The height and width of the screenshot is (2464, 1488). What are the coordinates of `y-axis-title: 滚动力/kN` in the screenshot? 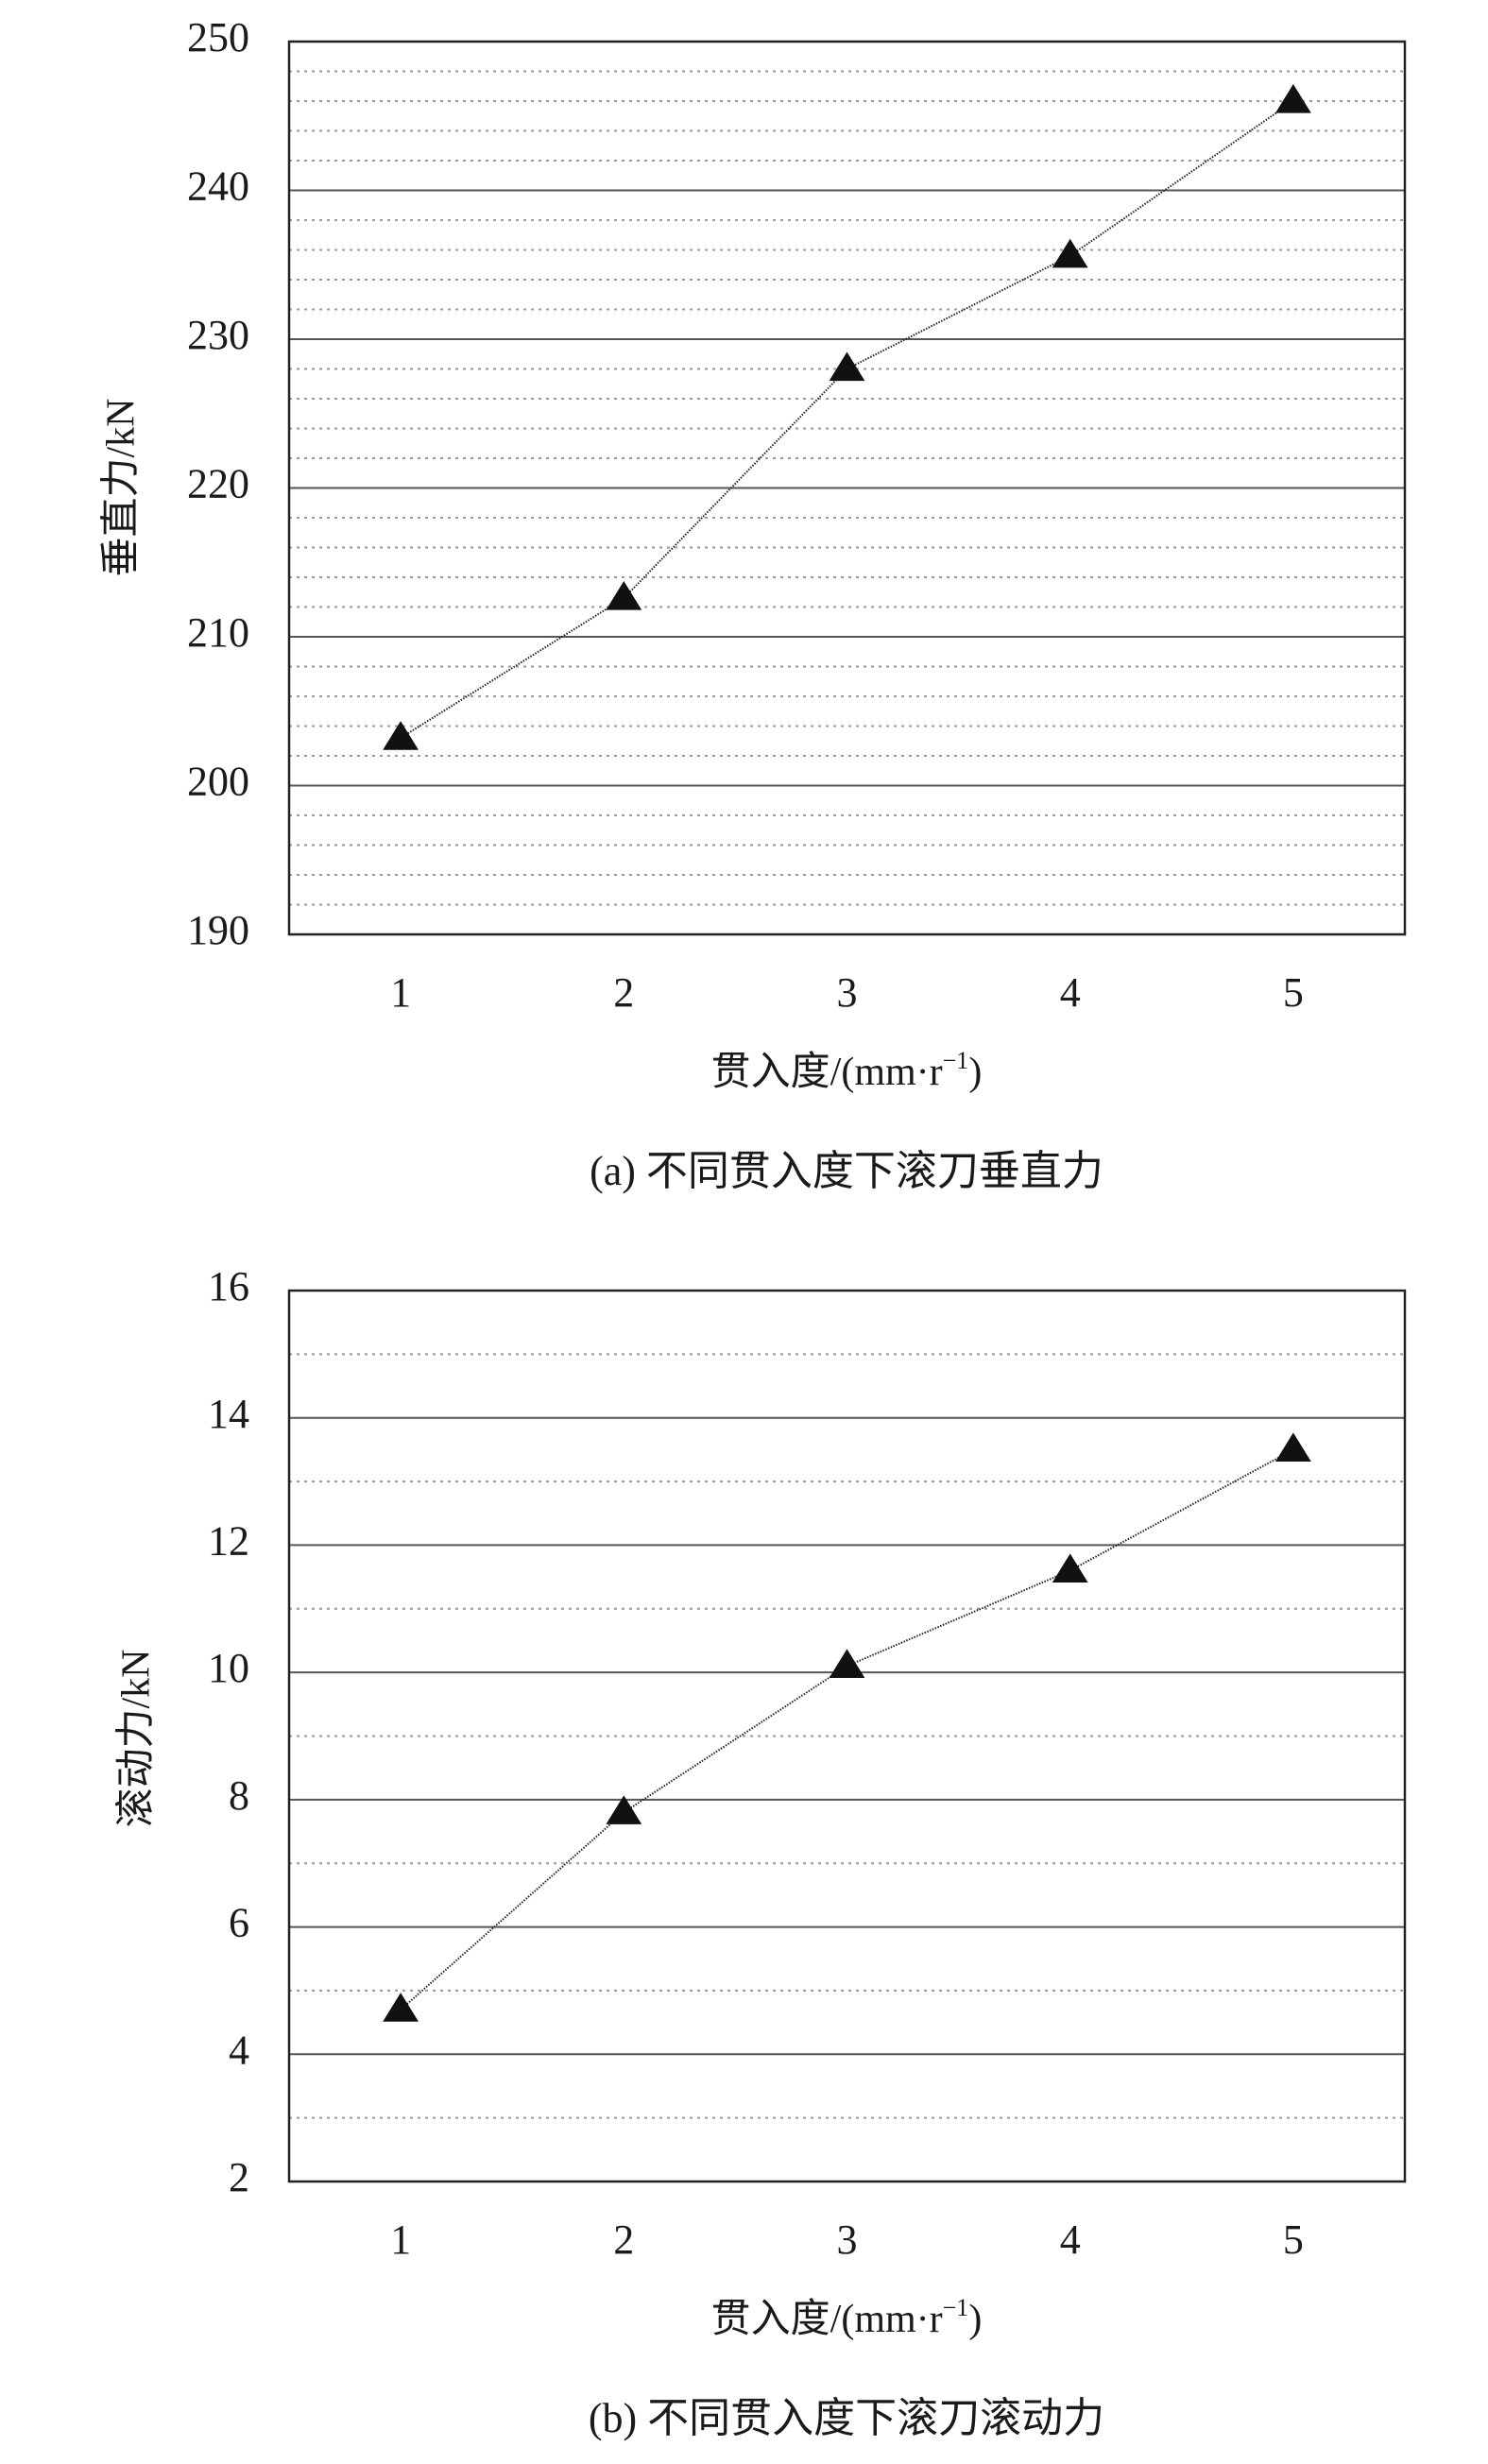 It's located at (137, 1738).